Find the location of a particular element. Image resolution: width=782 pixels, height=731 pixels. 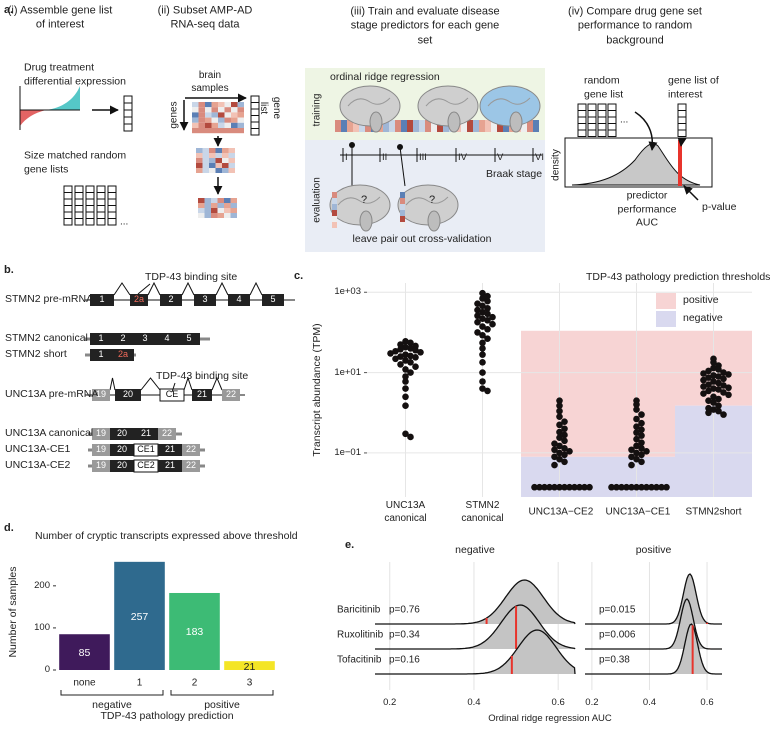

density-ridge is located at coordinates (653, 599).